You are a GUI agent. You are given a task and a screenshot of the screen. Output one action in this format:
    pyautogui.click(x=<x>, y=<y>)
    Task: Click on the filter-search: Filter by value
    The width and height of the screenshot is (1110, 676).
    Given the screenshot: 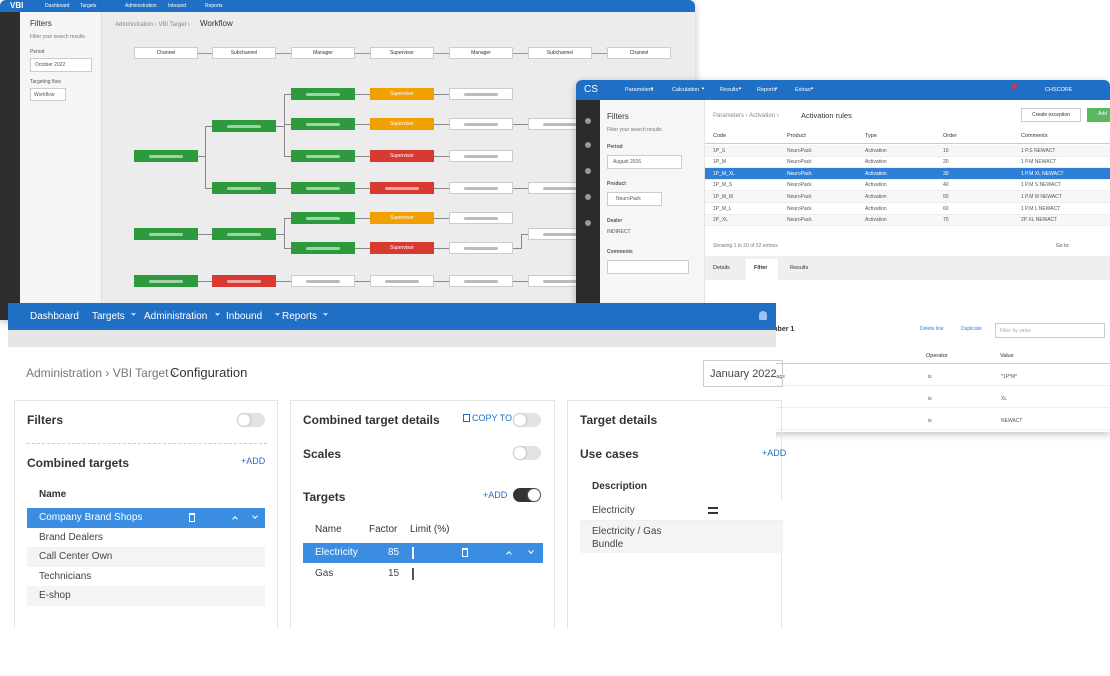 What is the action you would take?
    pyautogui.click(x=1050, y=330)
    